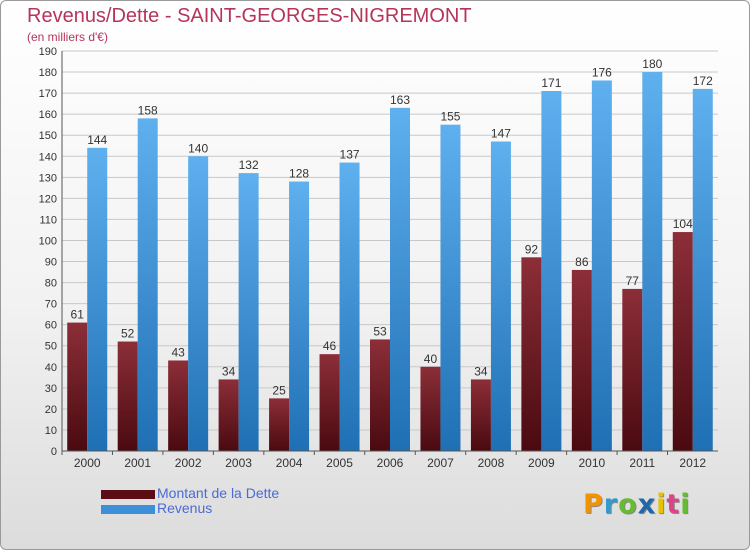 Image resolution: width=750 pixels, height=550 pixels. I want to click on revenue-value-label: 155, so click(450, 117).